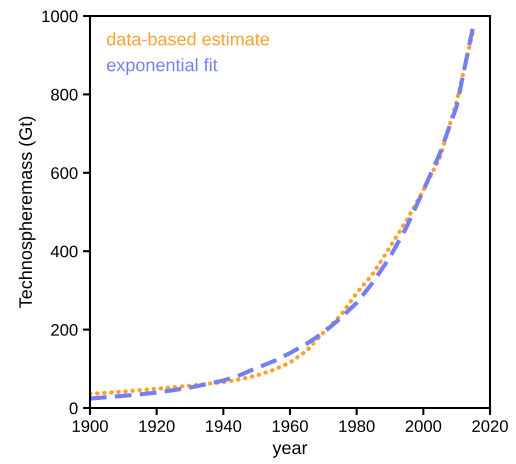 This screenshot has height=464, width=516. What do you see at coordinates (357, 426) in the screenshot?
I see `x-tick-label: 1980` at bounding box center [357, 426].